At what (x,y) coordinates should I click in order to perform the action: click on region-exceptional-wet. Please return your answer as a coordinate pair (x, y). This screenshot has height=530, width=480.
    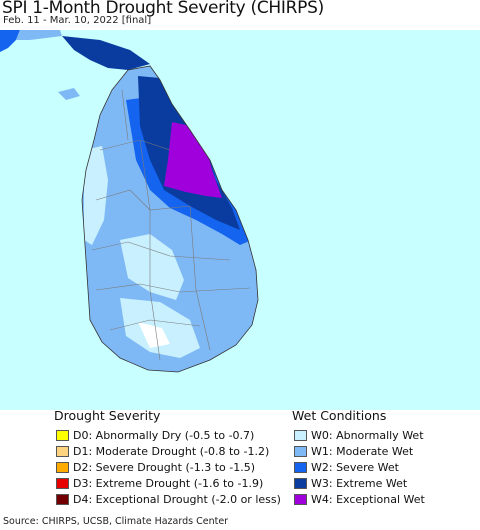
    Looking at the image, I should click on (193, 160).